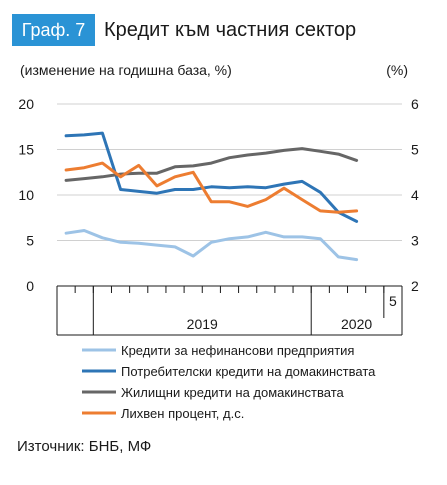 This screenshot has height=485, width=447. What do you see at coordinates (230, 30) in the screenshot?
I see `chart-title: Кредит към частния сектор` at bounding box center [230, 30].